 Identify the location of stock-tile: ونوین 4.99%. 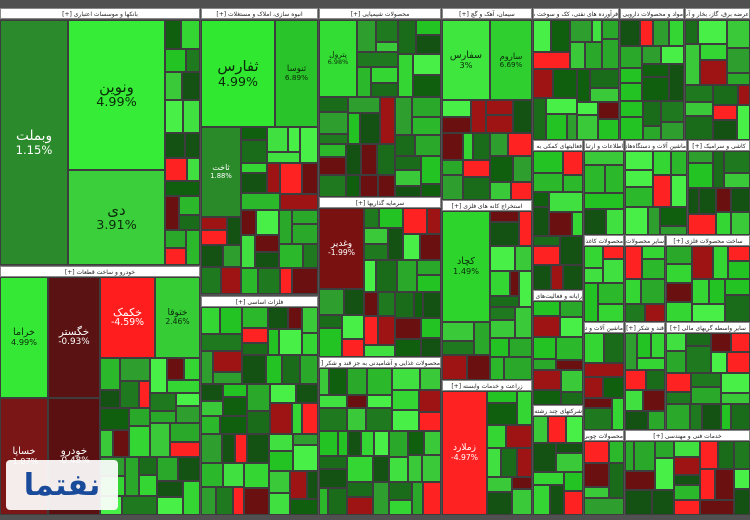
(116, 95).